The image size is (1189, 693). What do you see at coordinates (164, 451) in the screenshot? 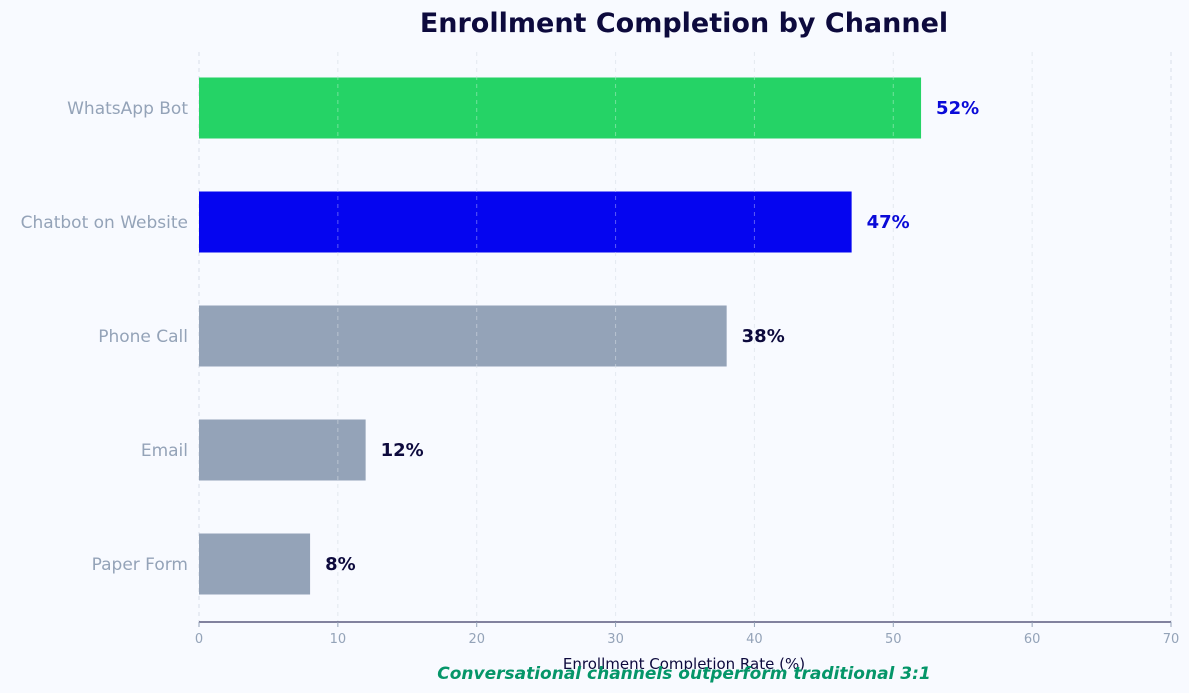
I see `category-label-3: Email` at bounding box center [164, 451].